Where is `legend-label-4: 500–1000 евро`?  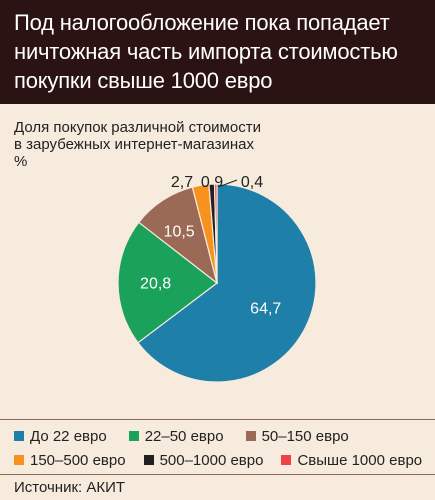
legend-label-4: 500–1000 евро is located at coordinates (211, 460).